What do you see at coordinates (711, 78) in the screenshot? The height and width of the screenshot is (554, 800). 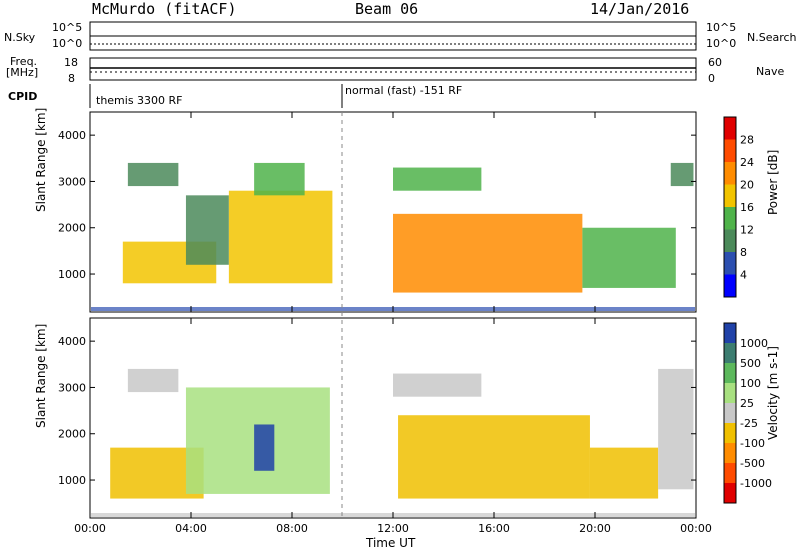 I see `nave-tick-bottom: 0` at bounding box center [711, 78].